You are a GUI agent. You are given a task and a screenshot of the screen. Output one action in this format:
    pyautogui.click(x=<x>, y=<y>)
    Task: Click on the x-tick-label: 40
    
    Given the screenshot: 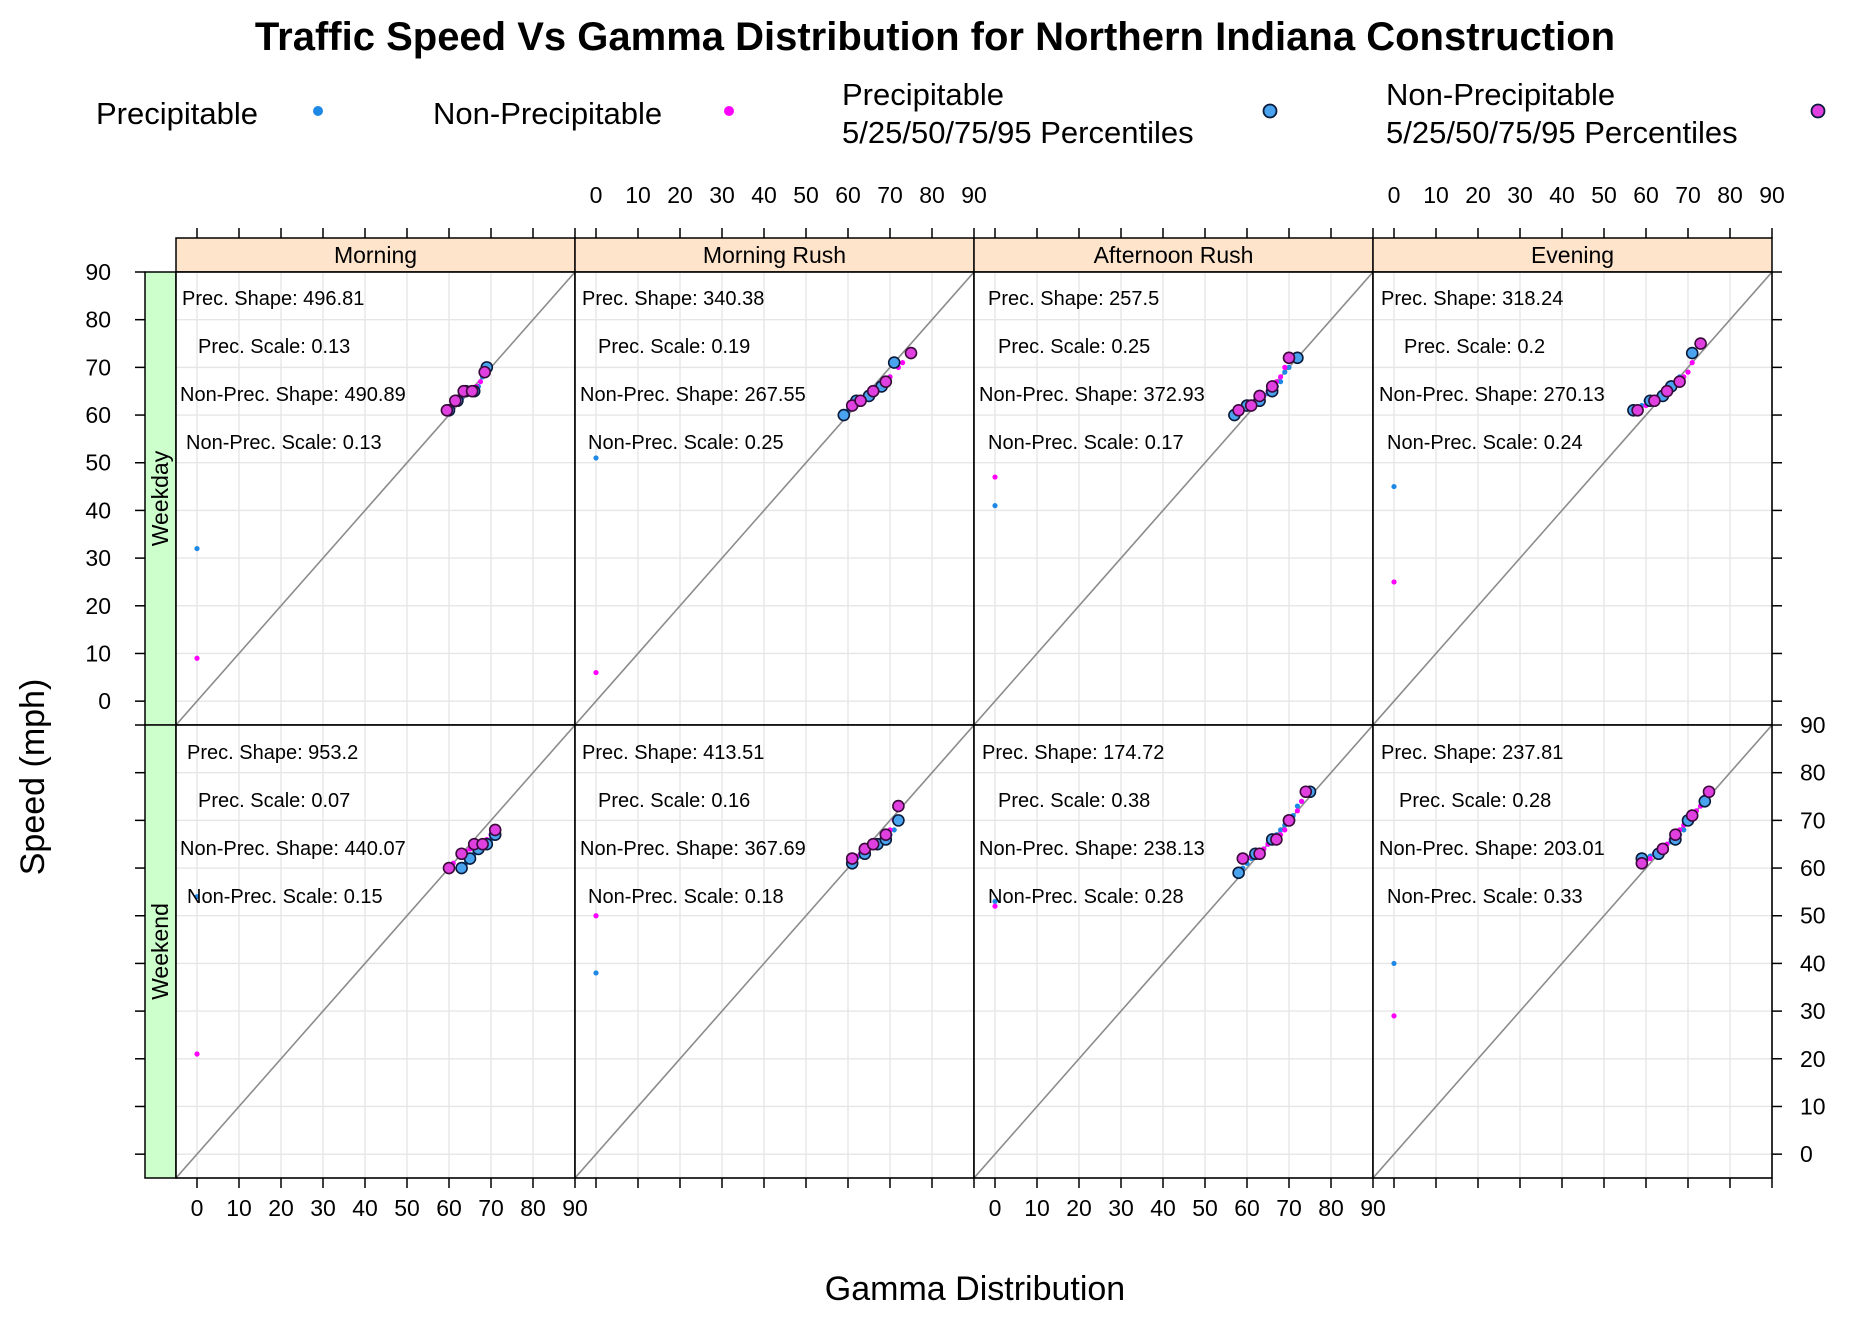 What is the action you would take?
    pyautogui.click(x=764, y=195)
    